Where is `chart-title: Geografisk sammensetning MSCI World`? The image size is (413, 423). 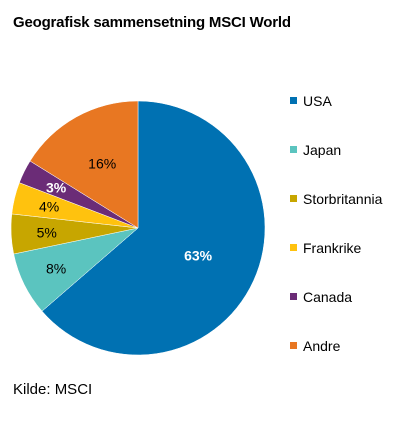 chart-title: Geografisk sammensetning MSCI World is located at coordinates (152, 22).